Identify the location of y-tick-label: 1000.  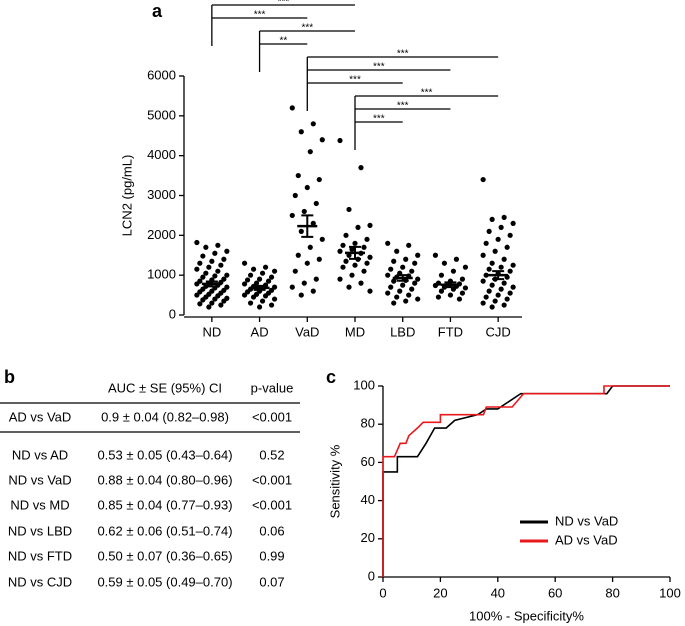
(161, 274).